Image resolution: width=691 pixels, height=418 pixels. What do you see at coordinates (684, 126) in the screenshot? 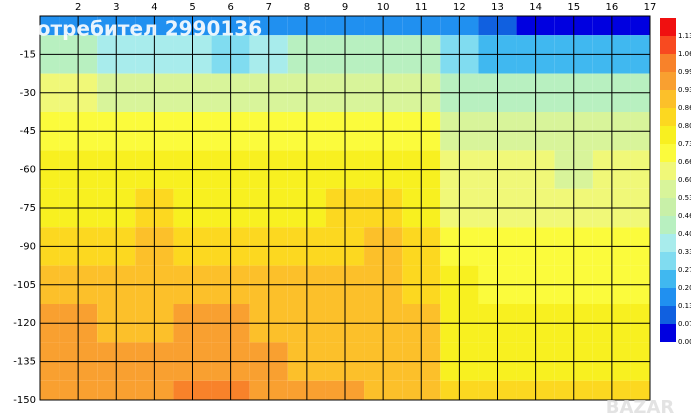
I see `colorbar-label: 0.80` at bounding box center [684, 126].